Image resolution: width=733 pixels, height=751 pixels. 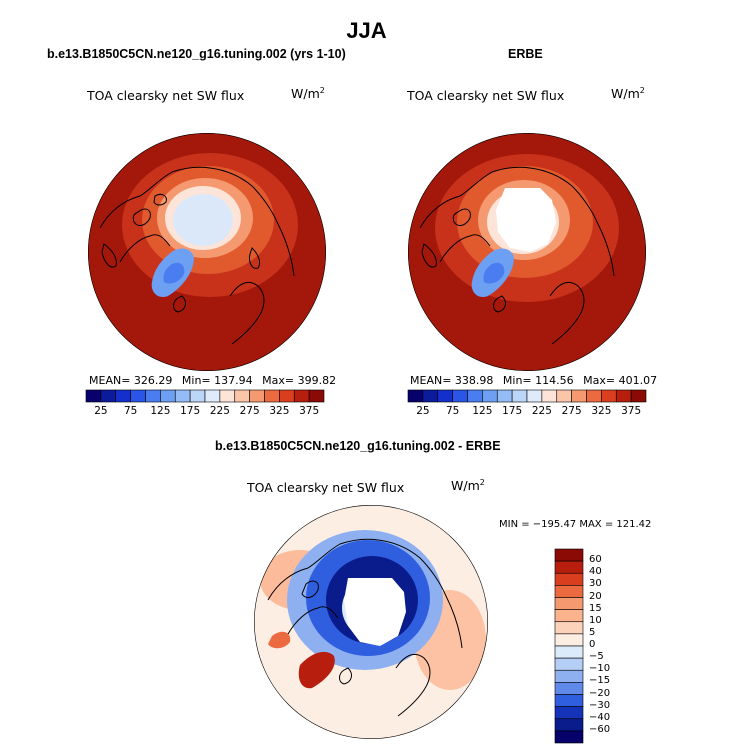 What do you see at coordinates (326, 487) in the screenshot?
I see `diff-field-label: TOA clearsky net SW flux` at bounding box center [326, 487].